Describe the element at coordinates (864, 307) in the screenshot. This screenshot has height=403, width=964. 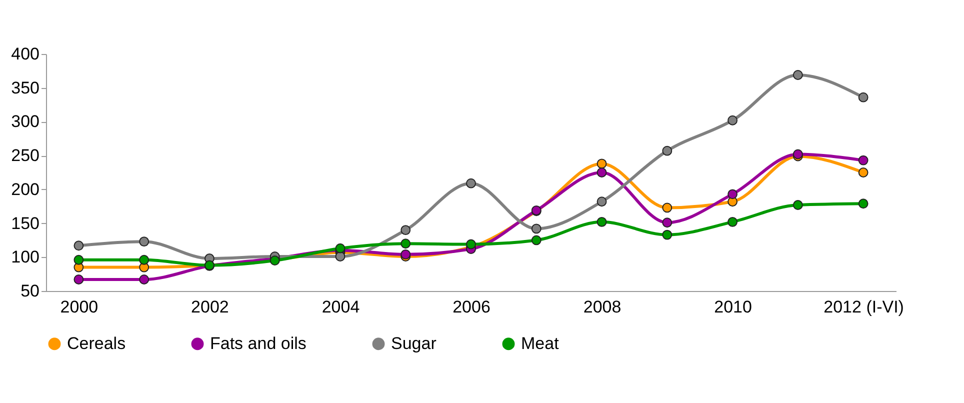
I see `x-tick-label: 2012 (I-VI)` at that location.